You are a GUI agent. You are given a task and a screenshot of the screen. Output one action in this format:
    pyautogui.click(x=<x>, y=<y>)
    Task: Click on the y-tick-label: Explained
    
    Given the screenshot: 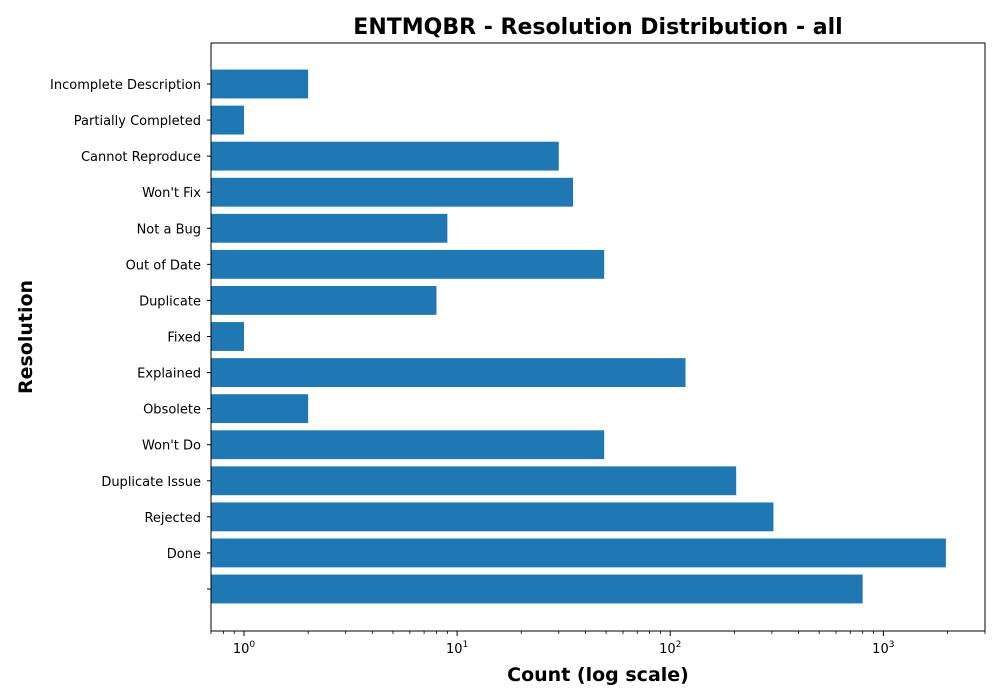 What is the action you would take?
    pyautogui.click(x=169, y=374)
    